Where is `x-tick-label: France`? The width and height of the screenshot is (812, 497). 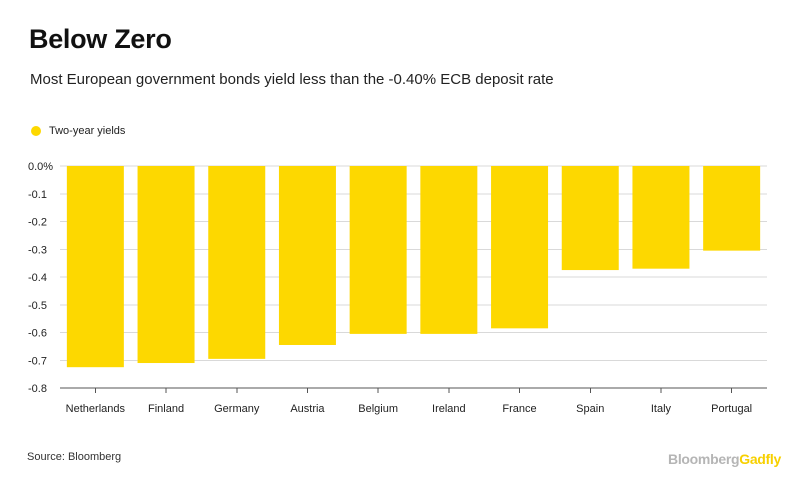 x-tick-label: France is located at coordinates (519, 409).